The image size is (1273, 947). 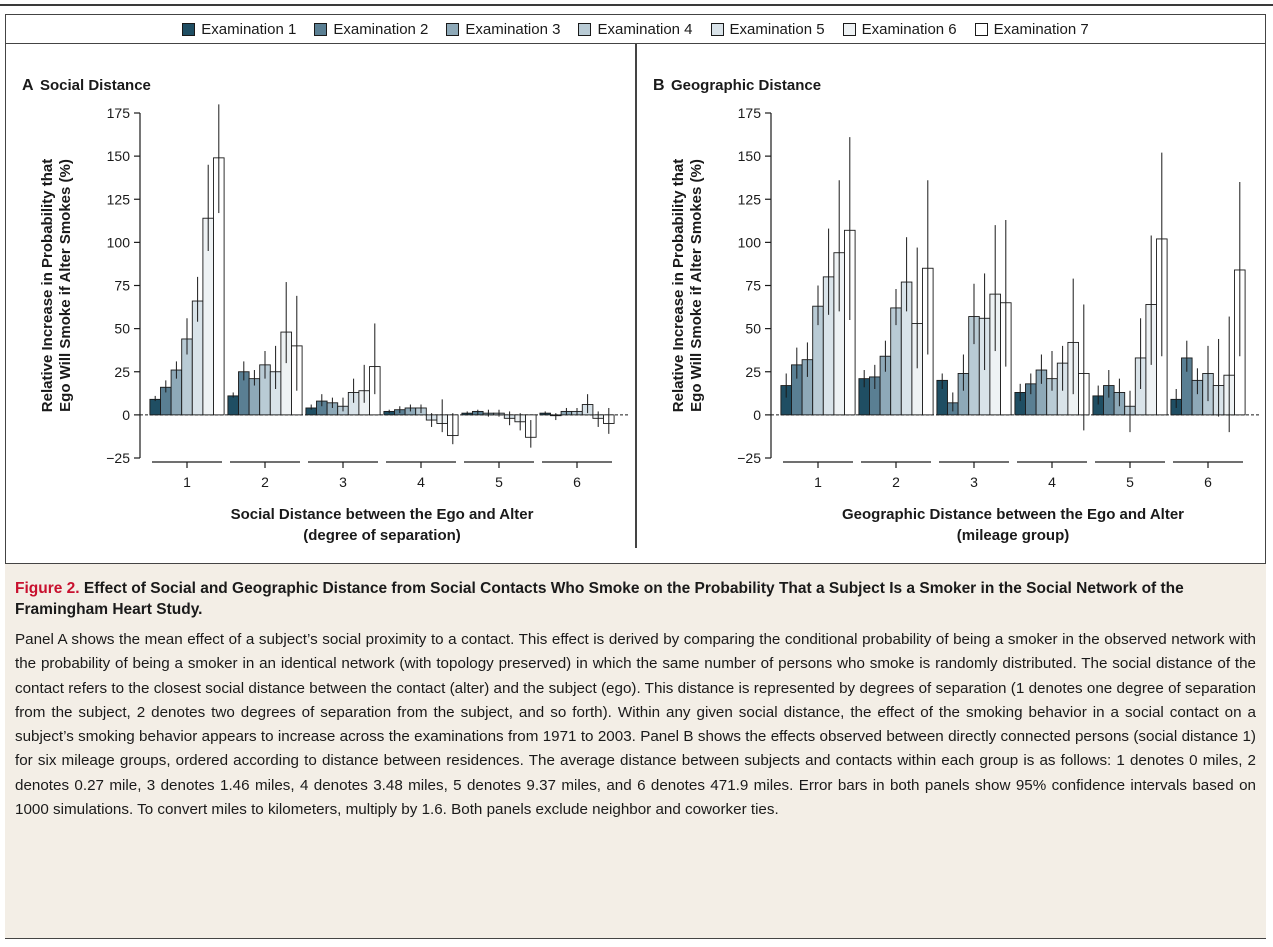 I want to click on legend-label: Examination 3, so click(x=513, y=29).